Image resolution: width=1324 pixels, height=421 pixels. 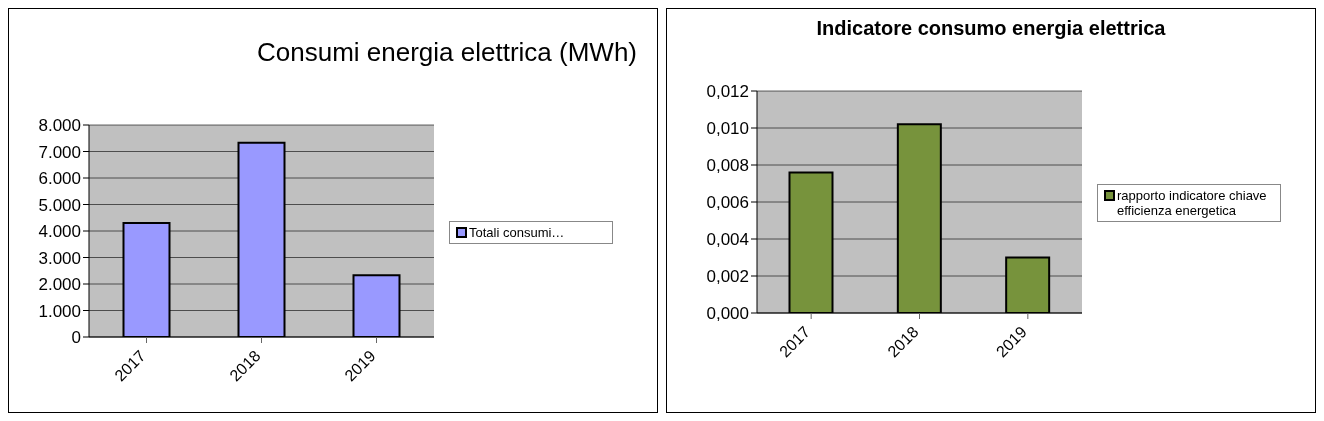 I want to click on y-tick-label: 1.000, so click(x=59, y=311).